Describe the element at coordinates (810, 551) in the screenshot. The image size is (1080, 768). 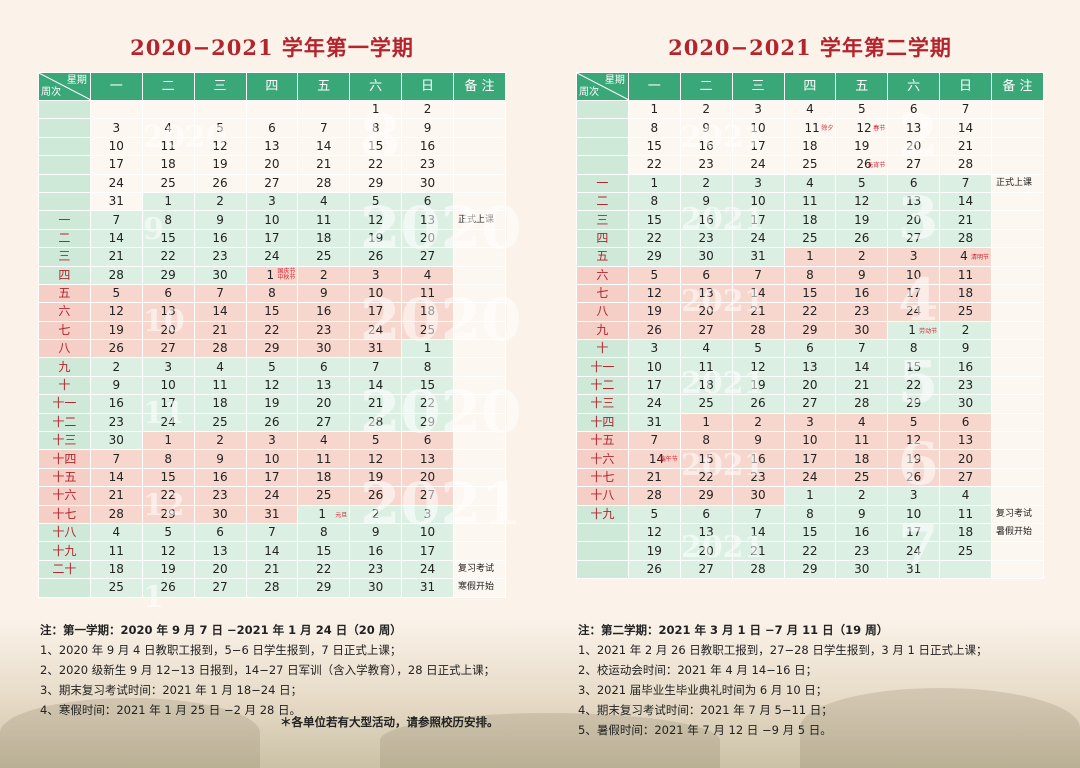
I see `calendar-week-row: 19 20 21 22 23 24 25` at that location.